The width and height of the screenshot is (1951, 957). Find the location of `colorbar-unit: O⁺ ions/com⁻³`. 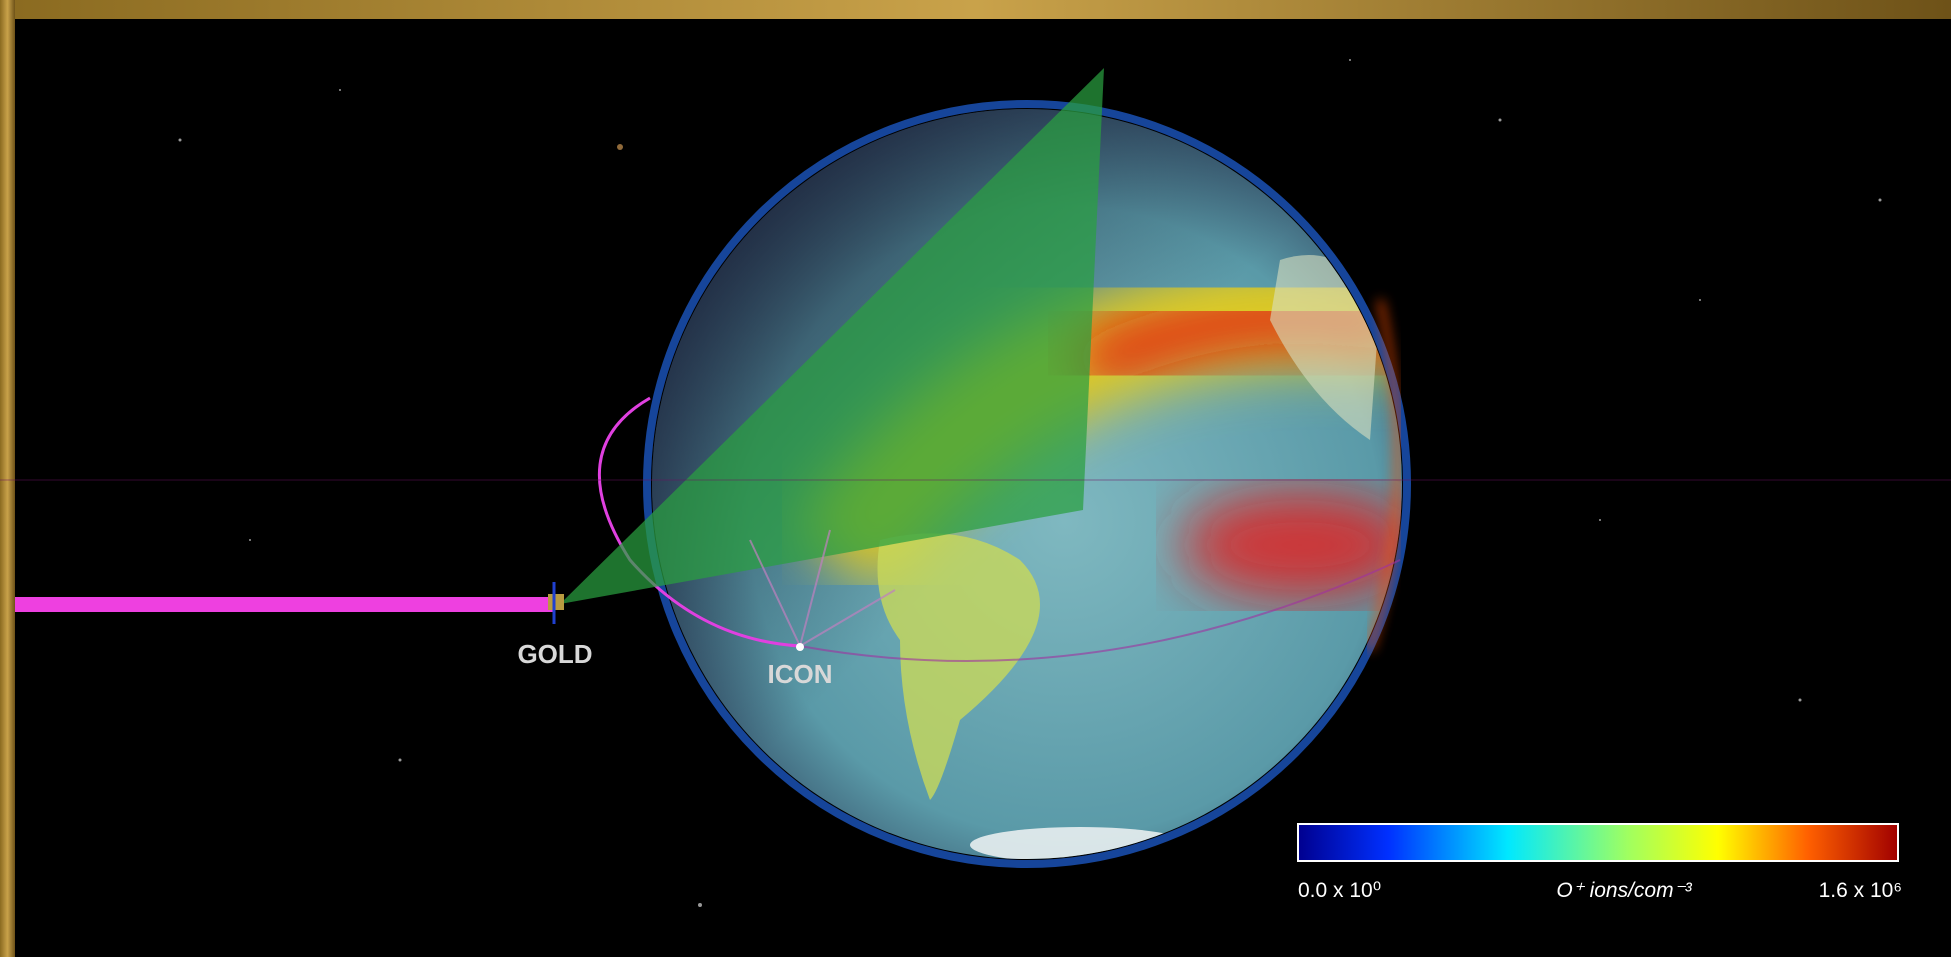

colorbar-unit: O⁺ ions/com⁻³ is located at coordinates (1624, 890).